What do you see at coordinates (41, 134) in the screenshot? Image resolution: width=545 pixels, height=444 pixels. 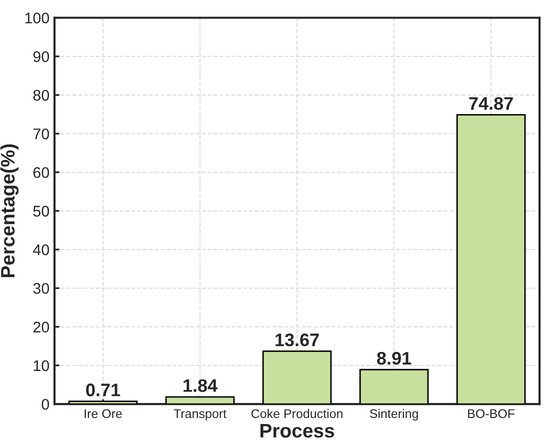 I see `y-tick-label: 70` at bounding box center [41, 134].